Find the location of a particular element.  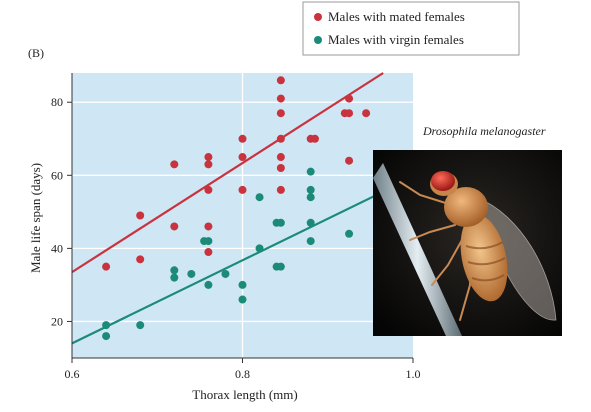

fruit-fly-photo is located at coordinates (467, 243).